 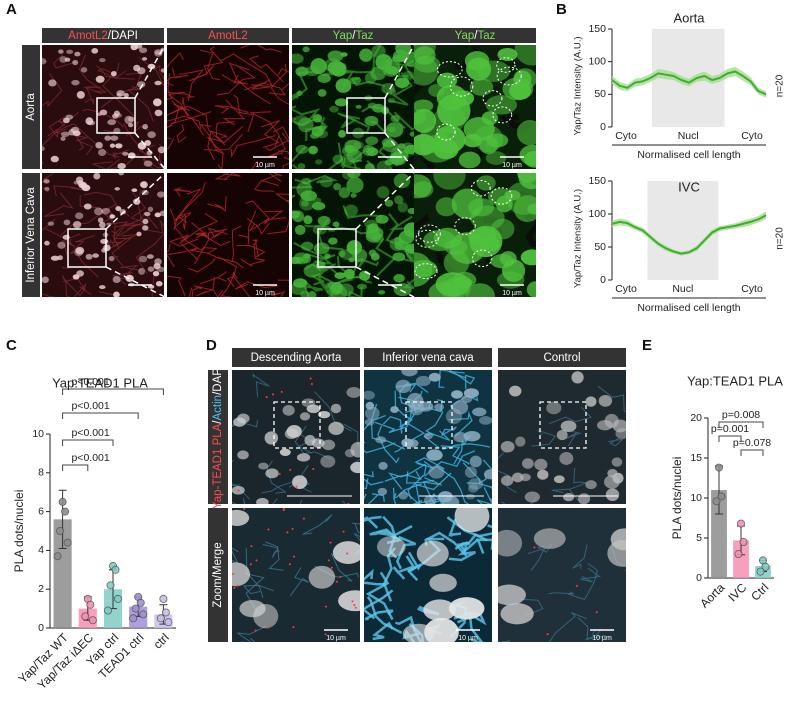 What do you see at coordinates (712, 595) in the screenshot?
I see `x-tick-label: Aorta` at bounding box center [712, 595].